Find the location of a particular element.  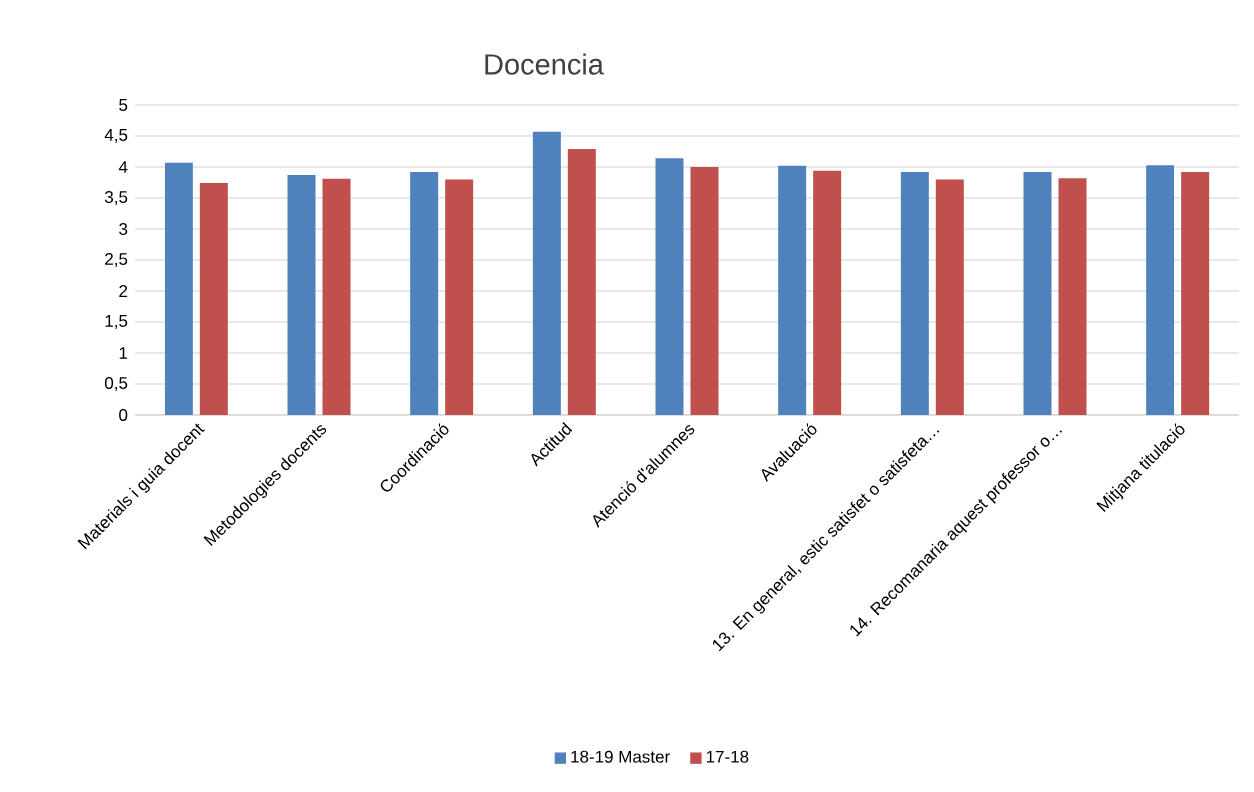

chart-title: Docencia is located at coordinates (544, 64).